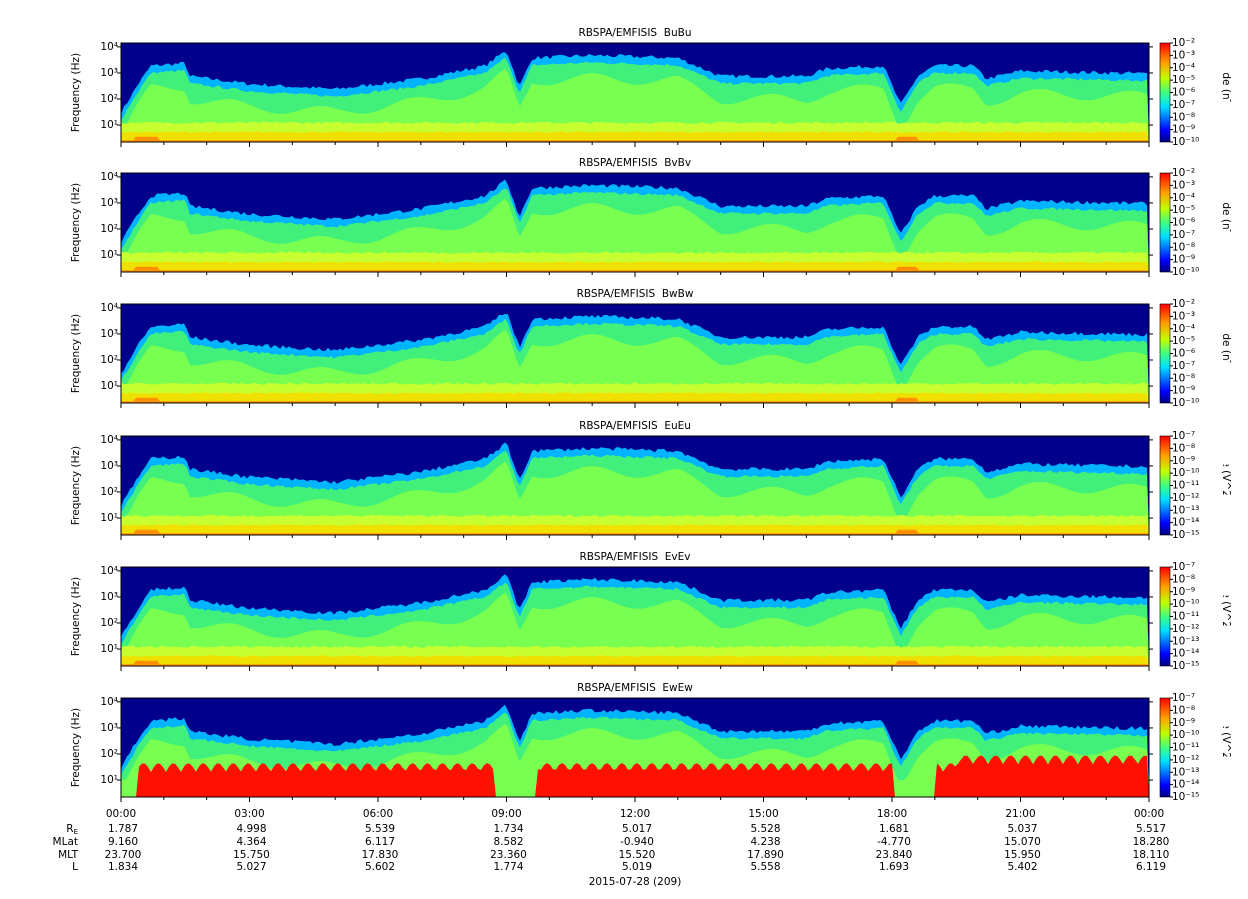 The image size is (1248, 899). Describe the element at coordinates (765, 867) in the screenshot. I see `ephemeris-value: 5.558` at that location.